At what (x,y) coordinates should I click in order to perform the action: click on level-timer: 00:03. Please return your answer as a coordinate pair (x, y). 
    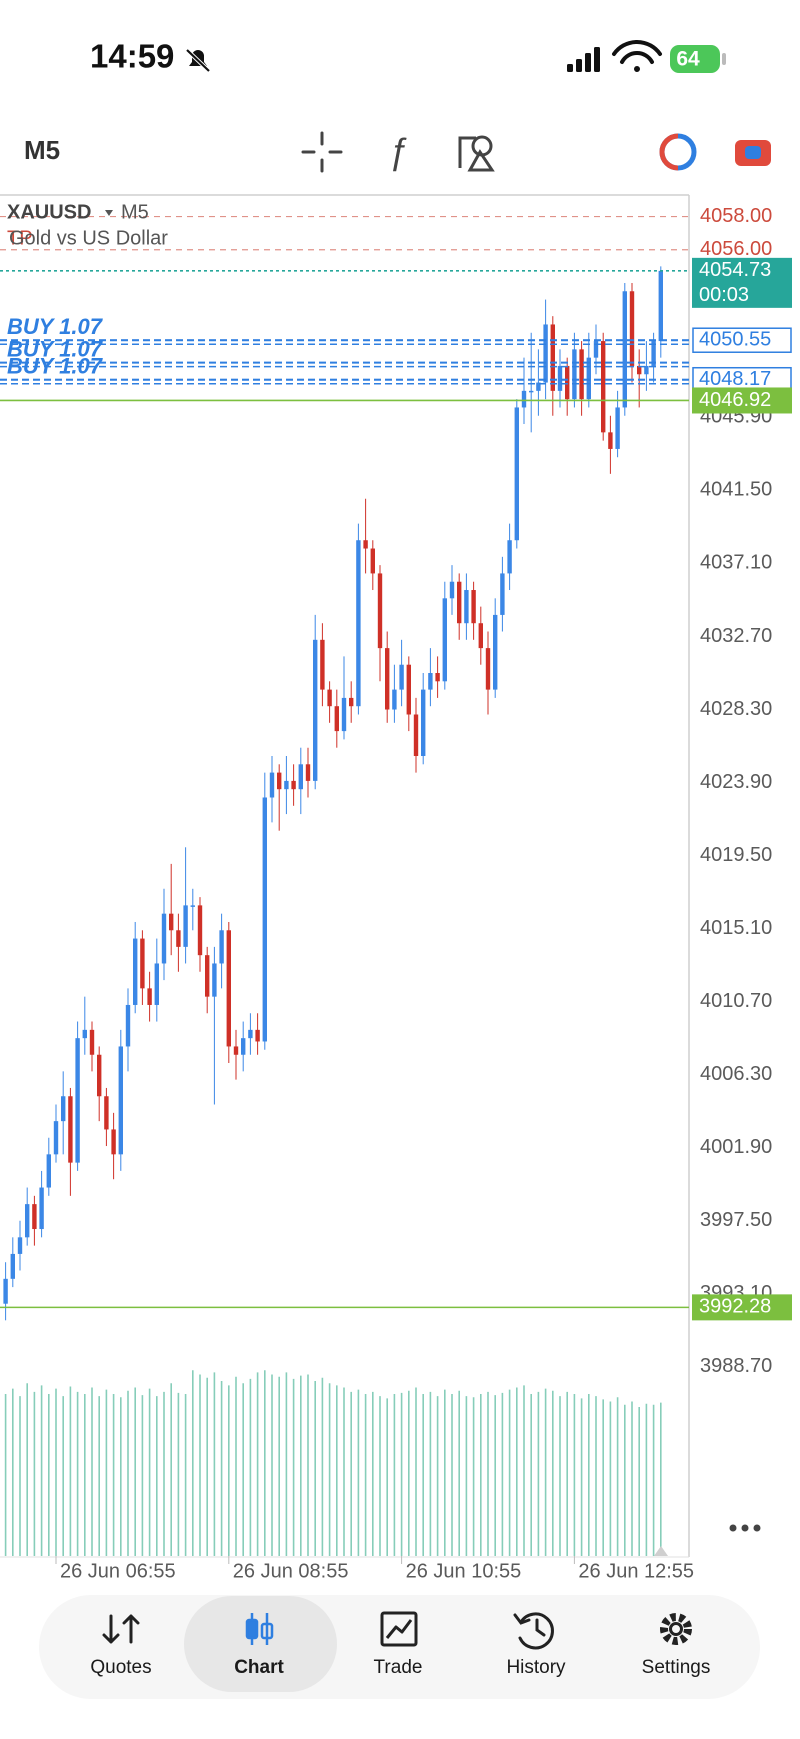
    Looking at the image, I should click on (724, 295).